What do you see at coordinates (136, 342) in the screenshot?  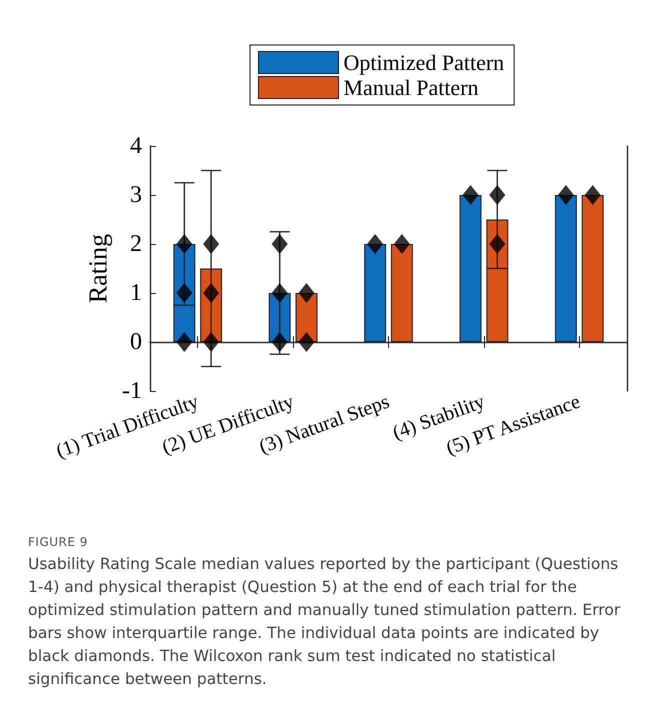 I see `y-tick-label: 0` at bounding box center [136, 342].